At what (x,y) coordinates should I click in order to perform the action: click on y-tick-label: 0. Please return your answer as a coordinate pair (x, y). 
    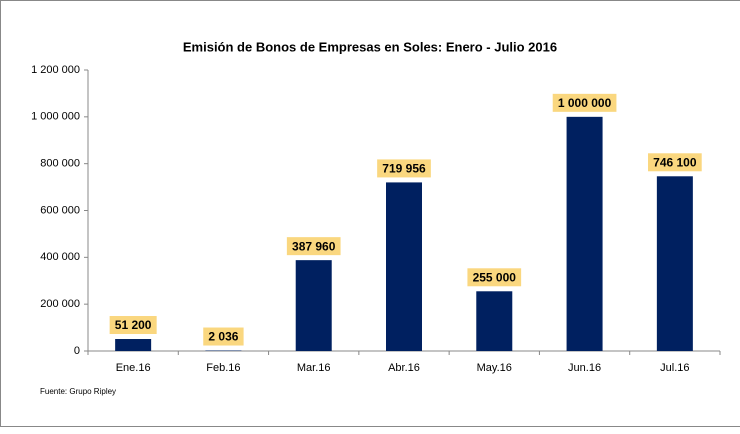
    Looking at the image, I should click on (77, 351).